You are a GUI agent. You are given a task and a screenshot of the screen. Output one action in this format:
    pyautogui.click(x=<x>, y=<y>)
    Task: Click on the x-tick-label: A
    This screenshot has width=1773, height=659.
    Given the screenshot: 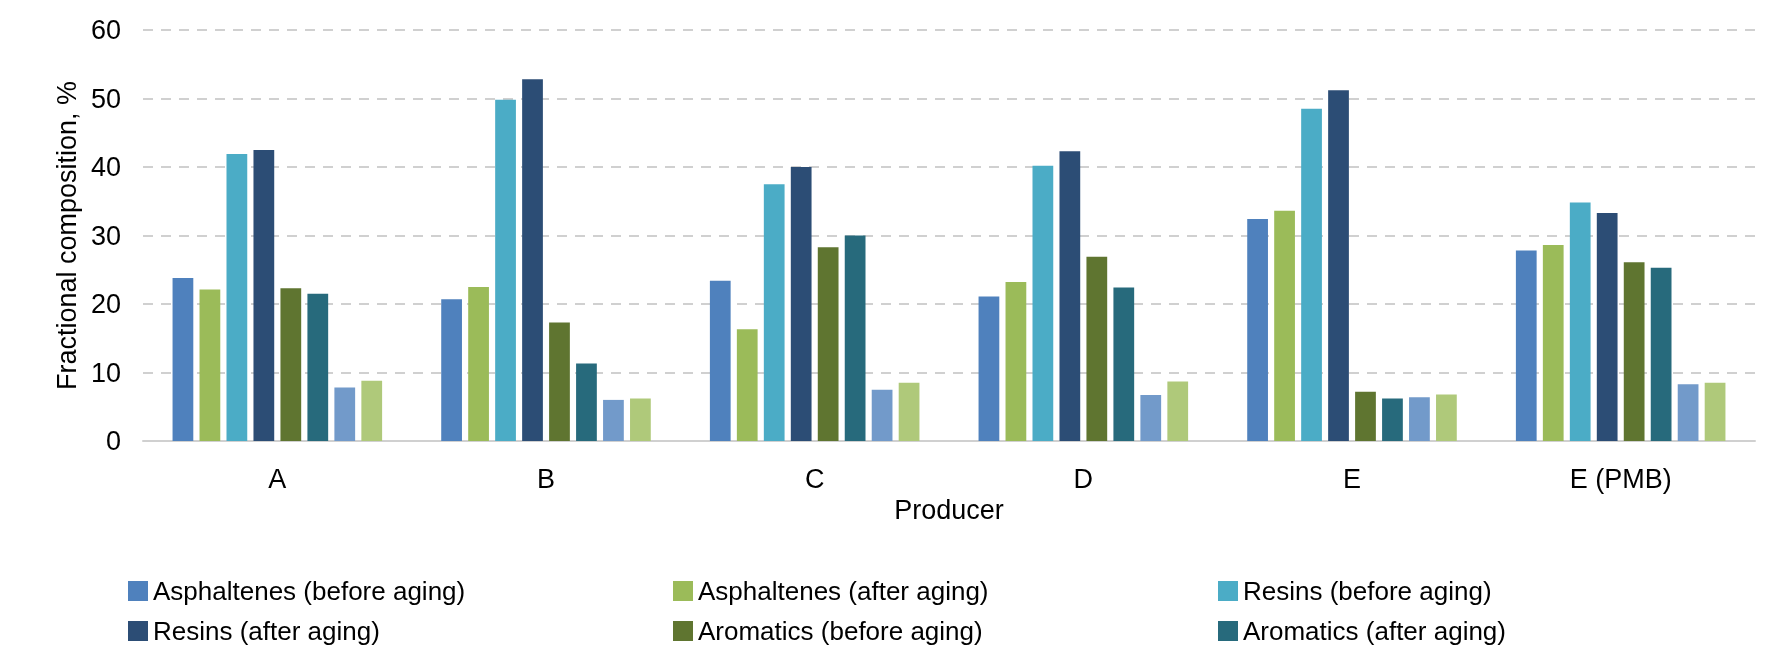 What is the action you would take?
    pyautogui.click(x=277, y=478)
    